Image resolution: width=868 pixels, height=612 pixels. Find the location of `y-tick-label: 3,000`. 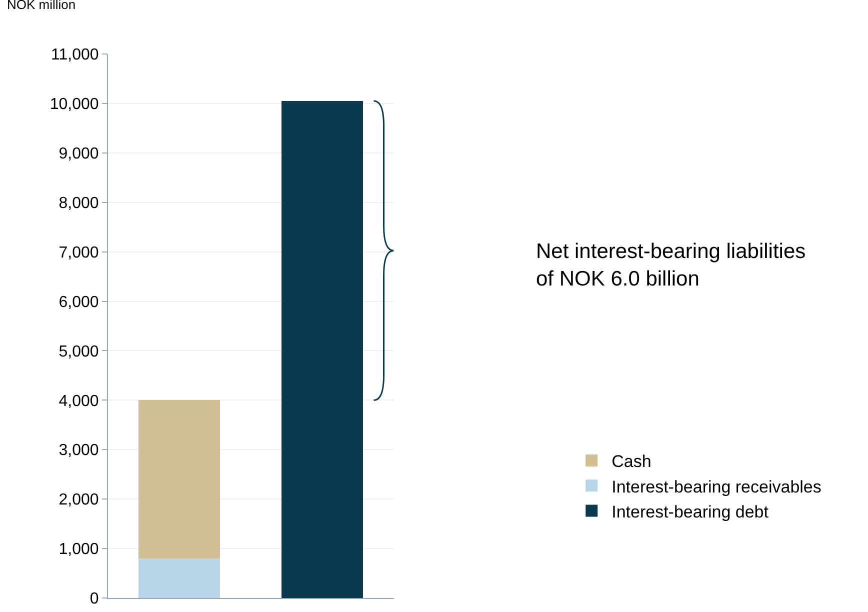

y-tick-label: 3,000 is located at coordinates (78, 451).